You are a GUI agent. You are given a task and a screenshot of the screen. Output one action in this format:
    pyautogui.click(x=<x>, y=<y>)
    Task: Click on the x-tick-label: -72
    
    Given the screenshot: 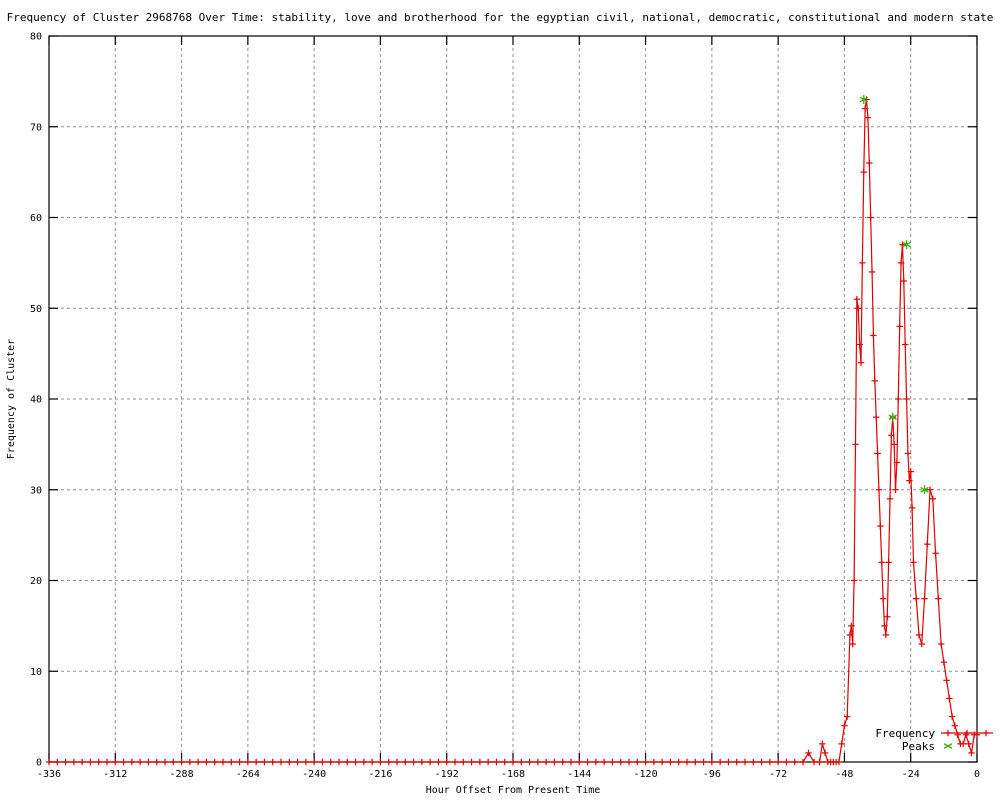 What is the action you would take?
    pyautogui.click(x=778, y=774)
    